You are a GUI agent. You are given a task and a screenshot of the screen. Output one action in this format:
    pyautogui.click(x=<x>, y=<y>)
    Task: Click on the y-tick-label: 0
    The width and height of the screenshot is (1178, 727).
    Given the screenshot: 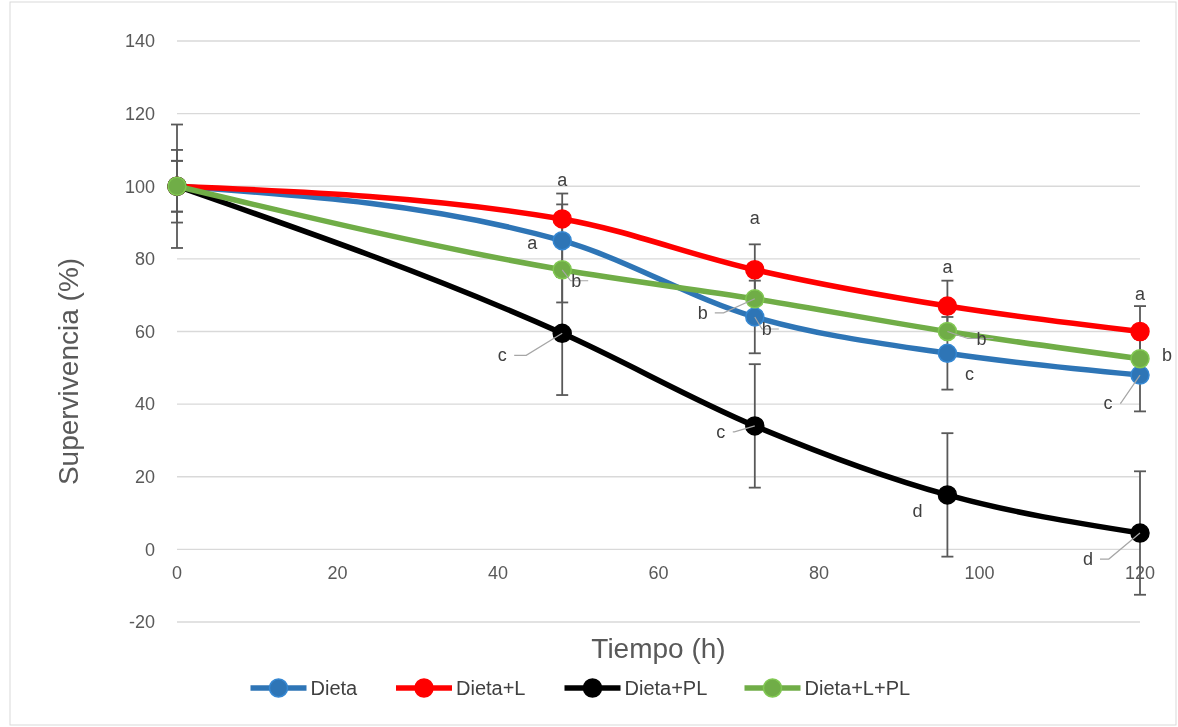 What is the action you would take?
    pyautogui.click(x=149, y=549)
    